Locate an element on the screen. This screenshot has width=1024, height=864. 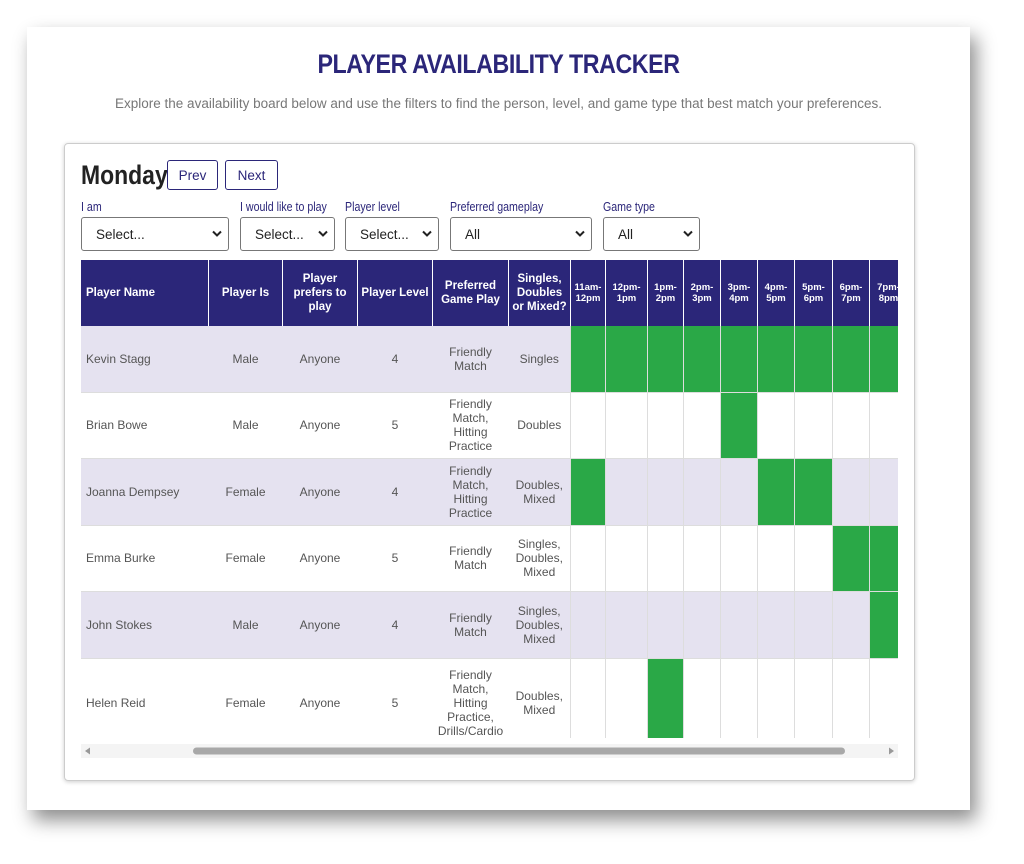
filter-label: Game type is located at coordinates (629, 207).